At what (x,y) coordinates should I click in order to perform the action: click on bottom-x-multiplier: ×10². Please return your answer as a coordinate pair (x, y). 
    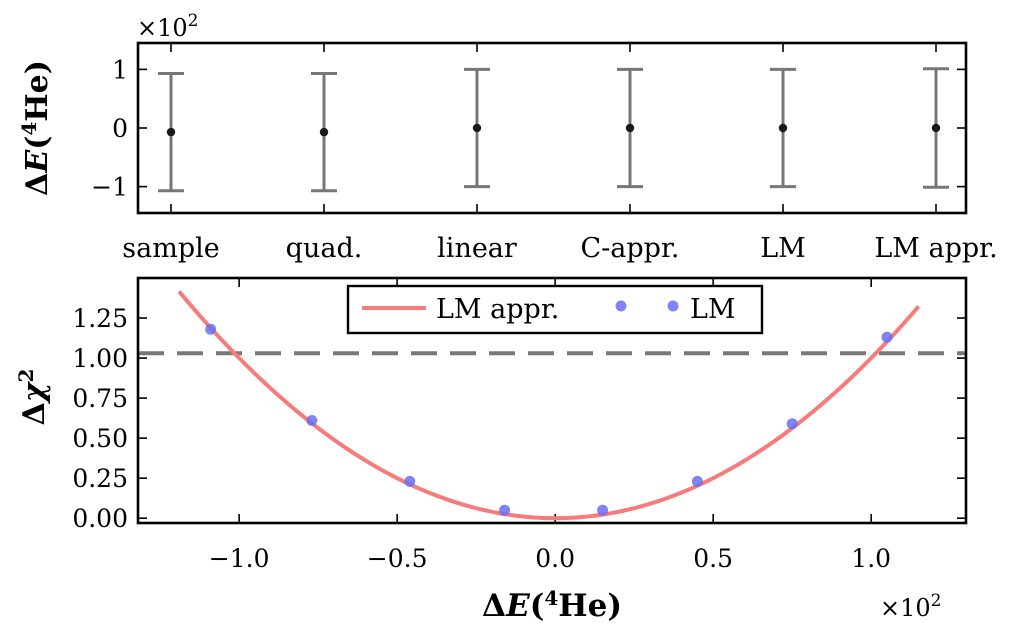
    Looking at the image, I should click on (910, 606).